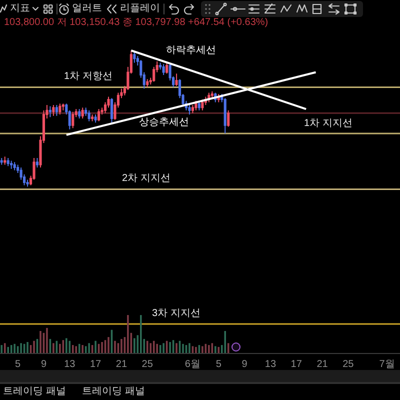 This screenshot has width=400, height=400. I want to click on x-tick-label: 6월, so click(192, 364).